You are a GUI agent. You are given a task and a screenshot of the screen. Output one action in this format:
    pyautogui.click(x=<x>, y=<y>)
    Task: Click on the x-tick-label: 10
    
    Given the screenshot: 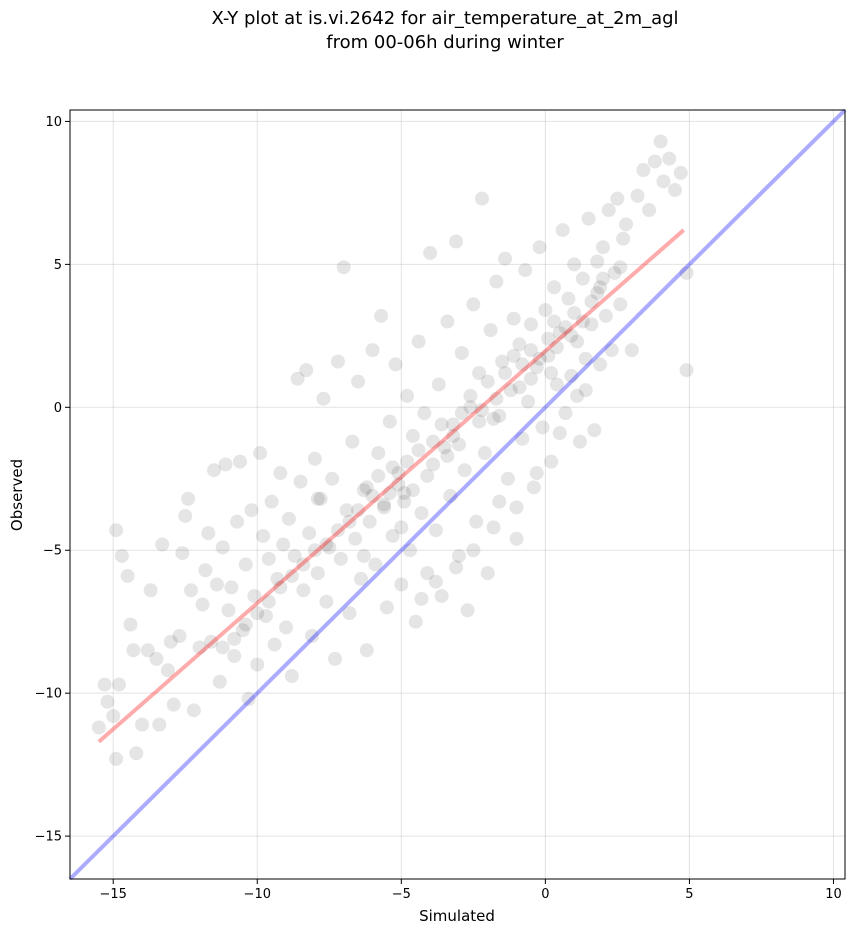 What is the action you would take?
    pyautogui.click(x=833, y=894)
    